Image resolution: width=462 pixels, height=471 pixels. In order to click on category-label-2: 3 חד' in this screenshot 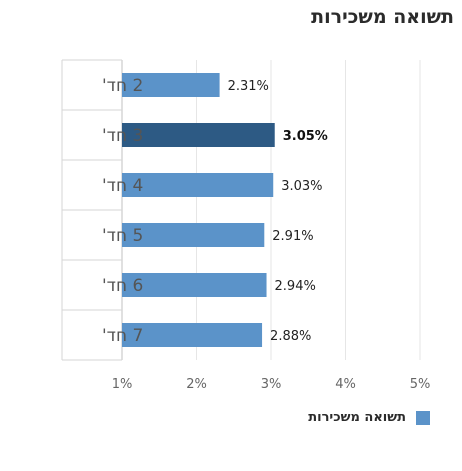, I will do `click(122, 136)`.